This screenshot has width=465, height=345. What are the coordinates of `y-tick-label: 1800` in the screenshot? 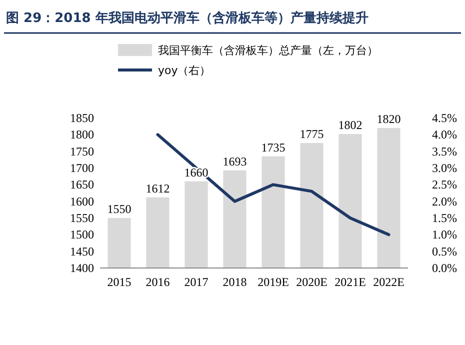 It's located at (82, 135).